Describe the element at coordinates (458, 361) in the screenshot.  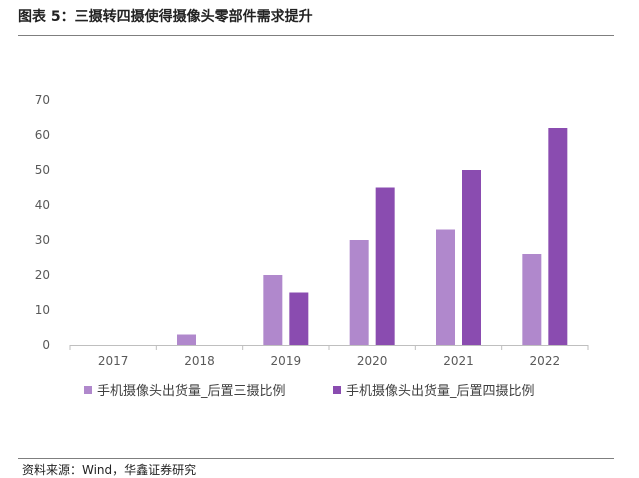
I see `x-tick-label: 2021` at that location.